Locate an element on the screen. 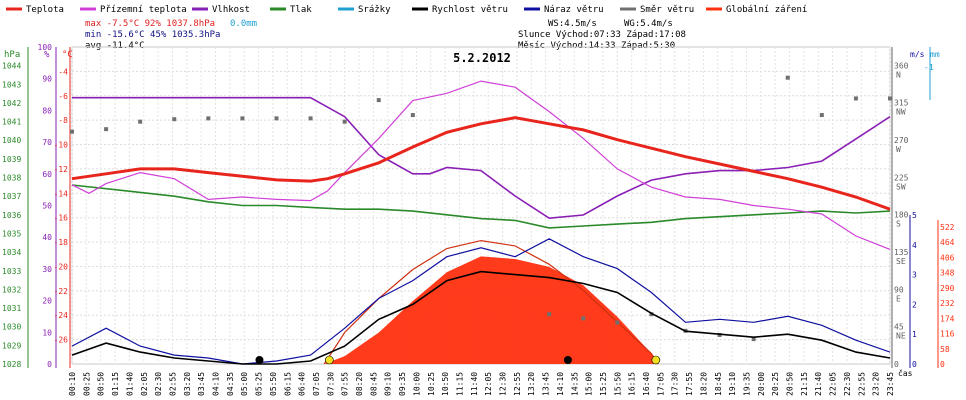 The width and height of the screenshot is (966, 400). dir-tick-letter: NW is located at coordinates (901, 112).